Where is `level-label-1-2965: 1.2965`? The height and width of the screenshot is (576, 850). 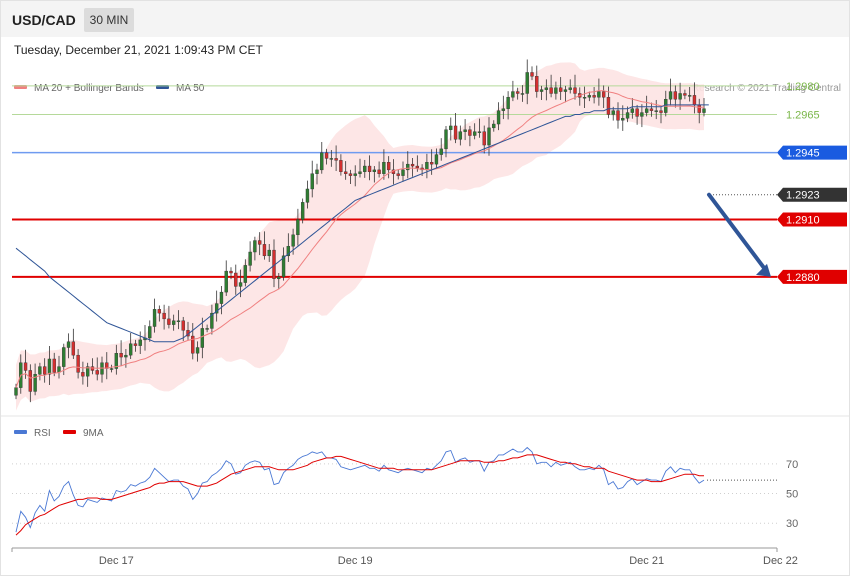
level-label-1-2965: 1.2965 is located at coordinates (803, 115).